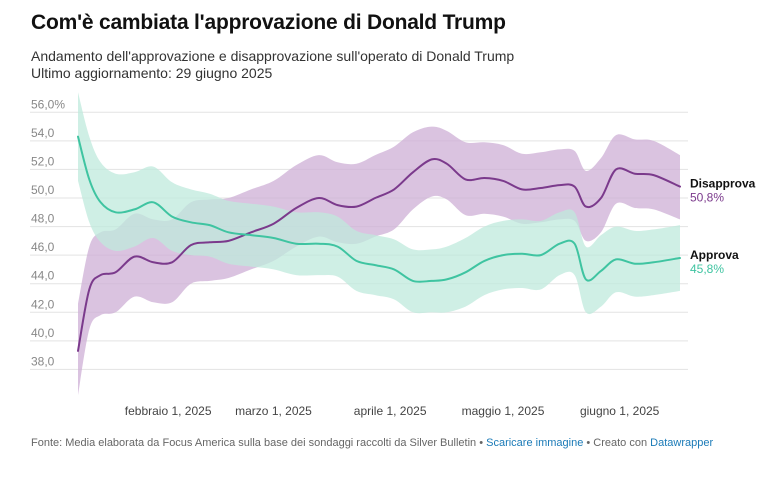 The width and height of the screenshot is (764, 477). I want to click on series-value-disapprove: 50,8%, so click(707, 198).